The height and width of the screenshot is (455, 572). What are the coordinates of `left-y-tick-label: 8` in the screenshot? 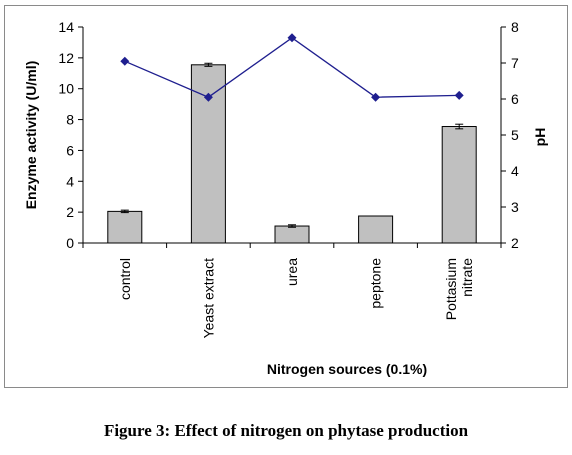 It's located at (70, 120).